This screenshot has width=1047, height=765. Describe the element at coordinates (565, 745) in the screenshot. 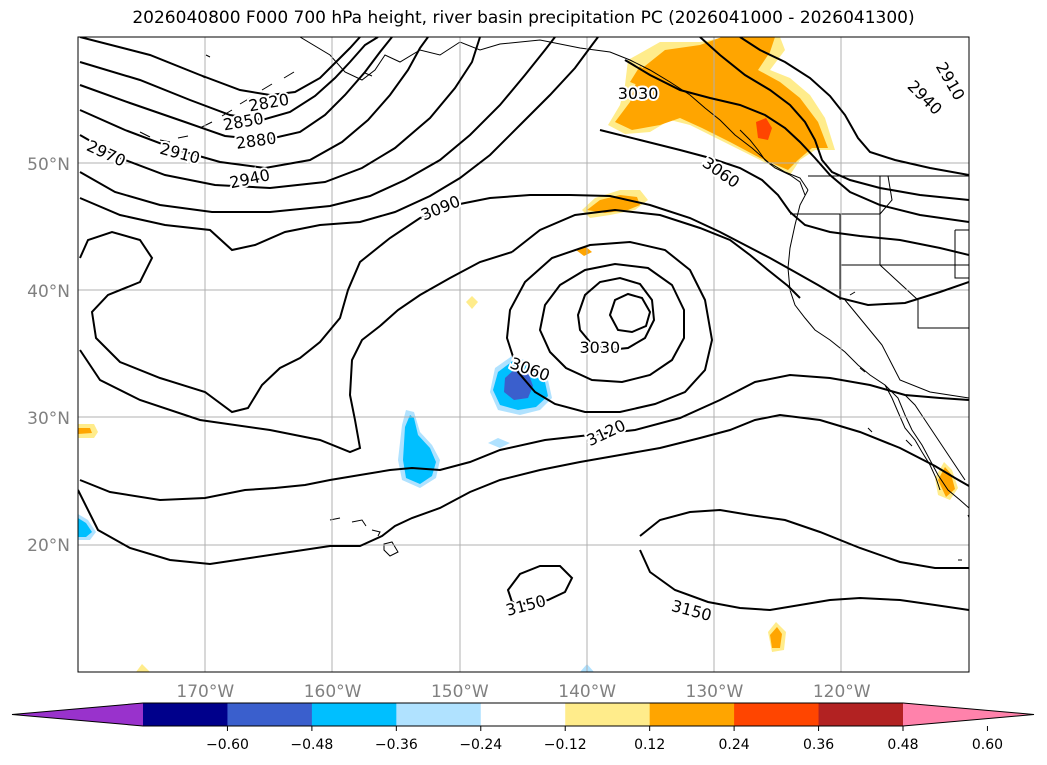

I see `colorbar-tick-label: −0.12` at that location.